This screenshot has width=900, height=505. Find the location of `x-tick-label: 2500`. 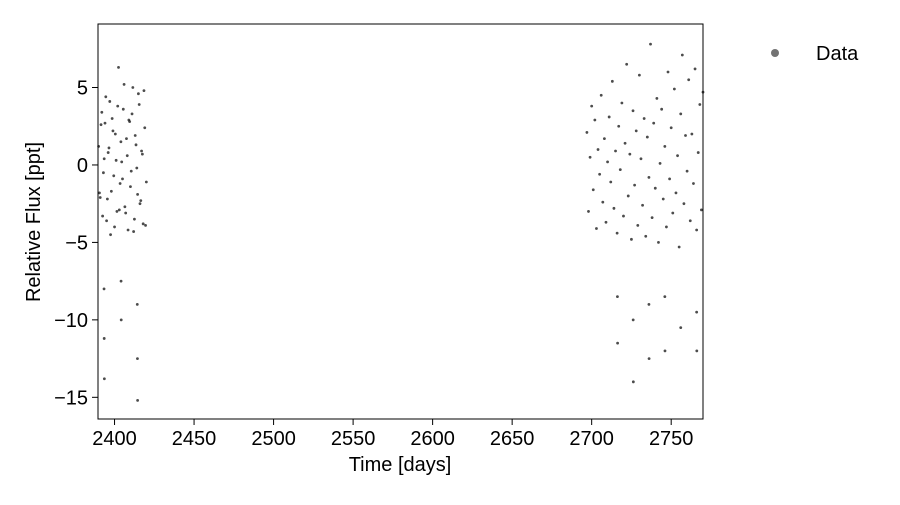

x-tick-label: 2500 is located at coordinates (273, 439).